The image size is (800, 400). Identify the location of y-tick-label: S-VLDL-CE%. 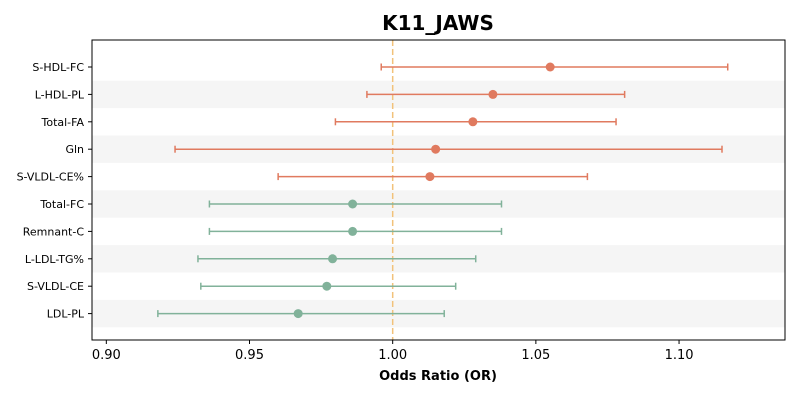
(50, 177).